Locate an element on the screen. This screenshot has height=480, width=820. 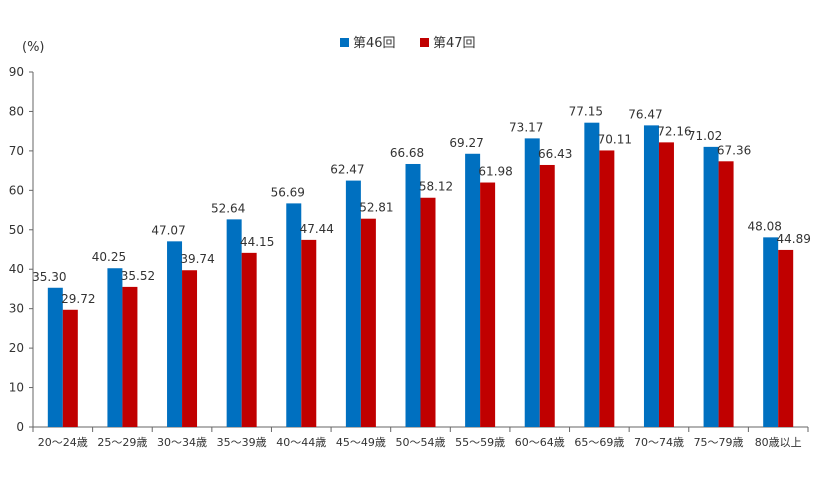
data-label-series-1: 66.68 is located at coordinates (407, 153).